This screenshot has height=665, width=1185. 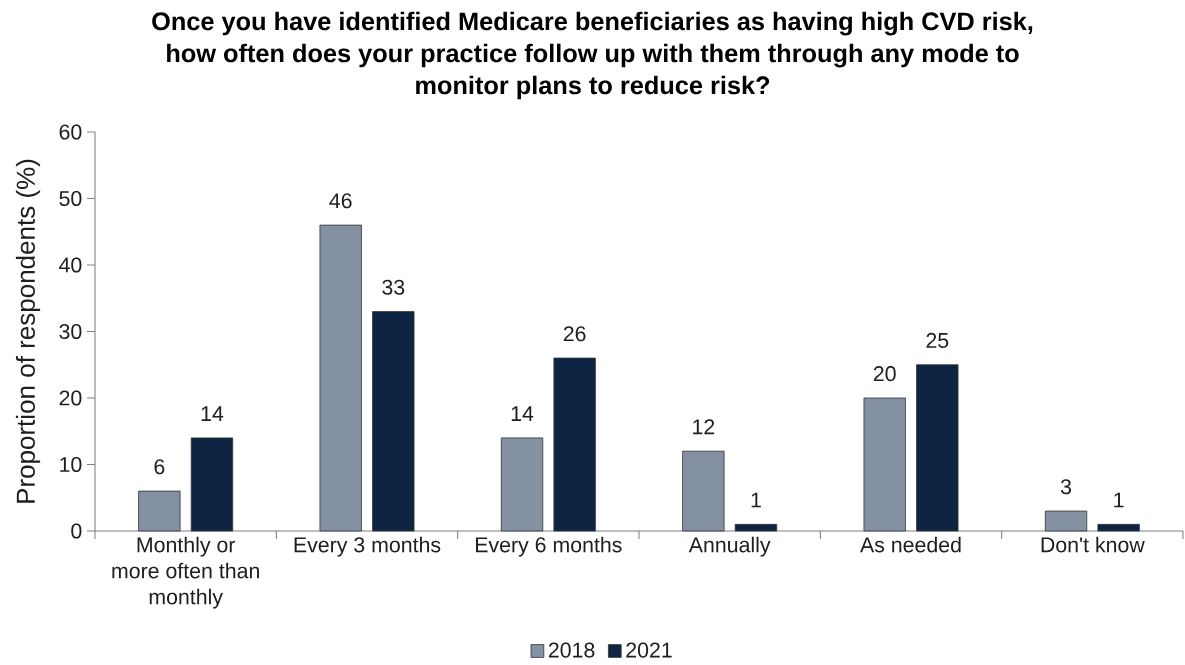 What do you see at coordinates (729, 546) in the screenshot?
I see `x-tick-label: Annually` at bounding box center [729, 546].